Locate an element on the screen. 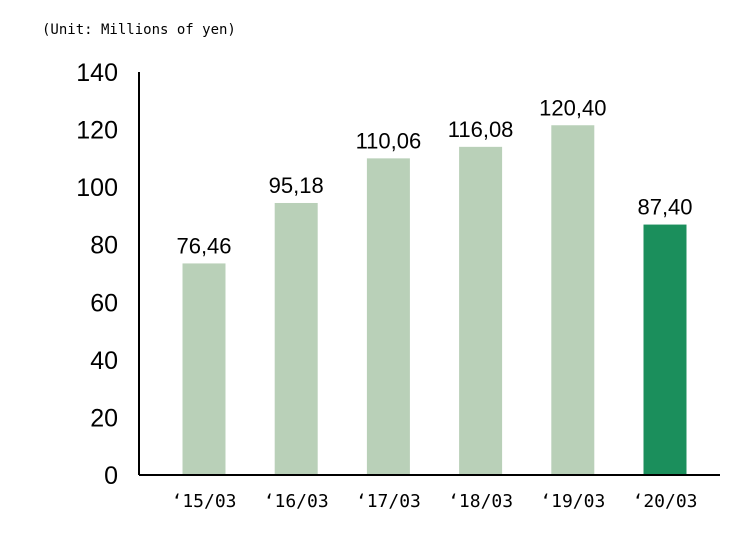 The width and height of the screenshot is (750, 533). data-label: 110,06 is located at coordinates (389, 140).